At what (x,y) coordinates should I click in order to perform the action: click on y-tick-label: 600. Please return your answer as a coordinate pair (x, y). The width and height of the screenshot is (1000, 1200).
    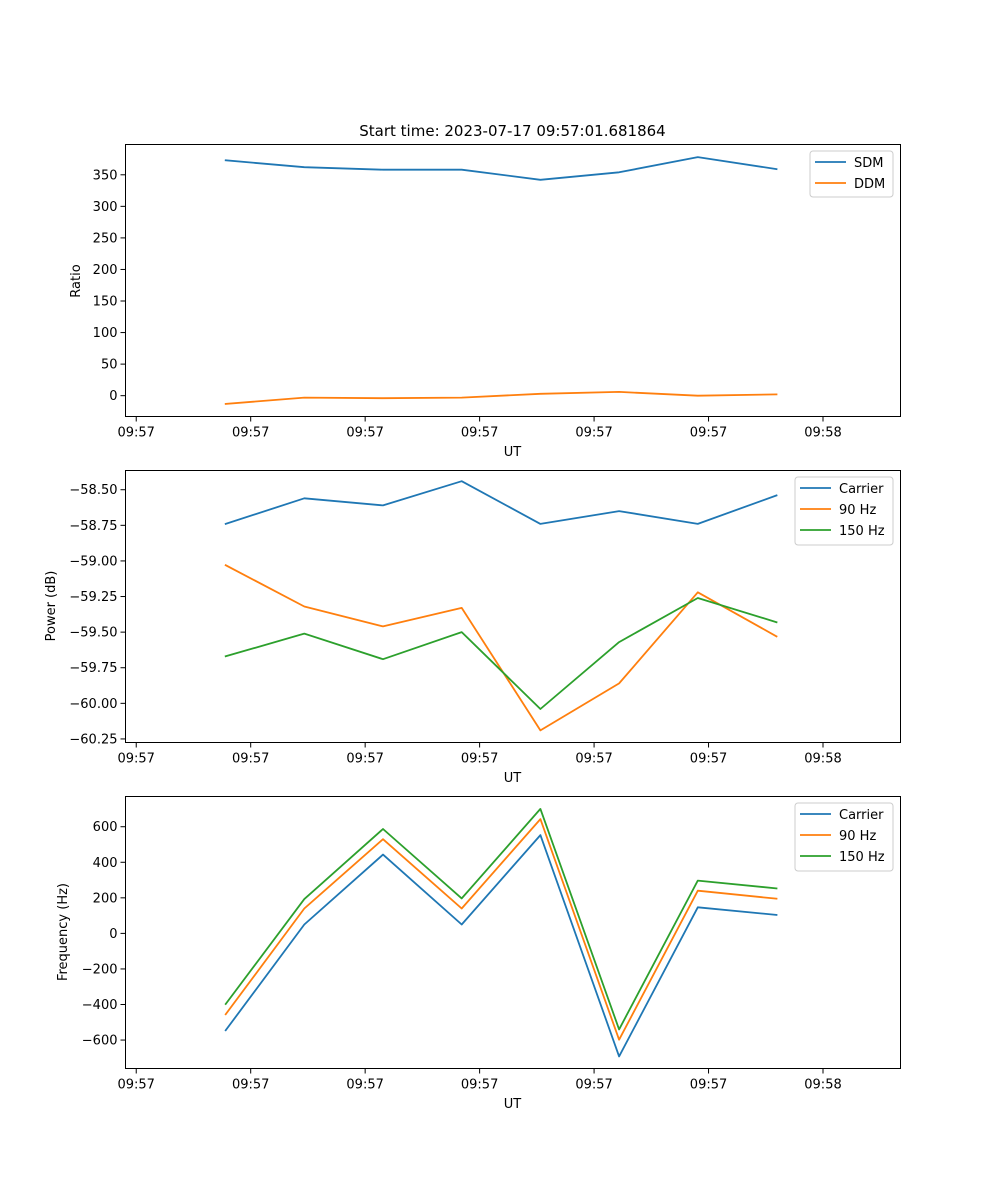
    Looking at the image, I should click on (105, 827).